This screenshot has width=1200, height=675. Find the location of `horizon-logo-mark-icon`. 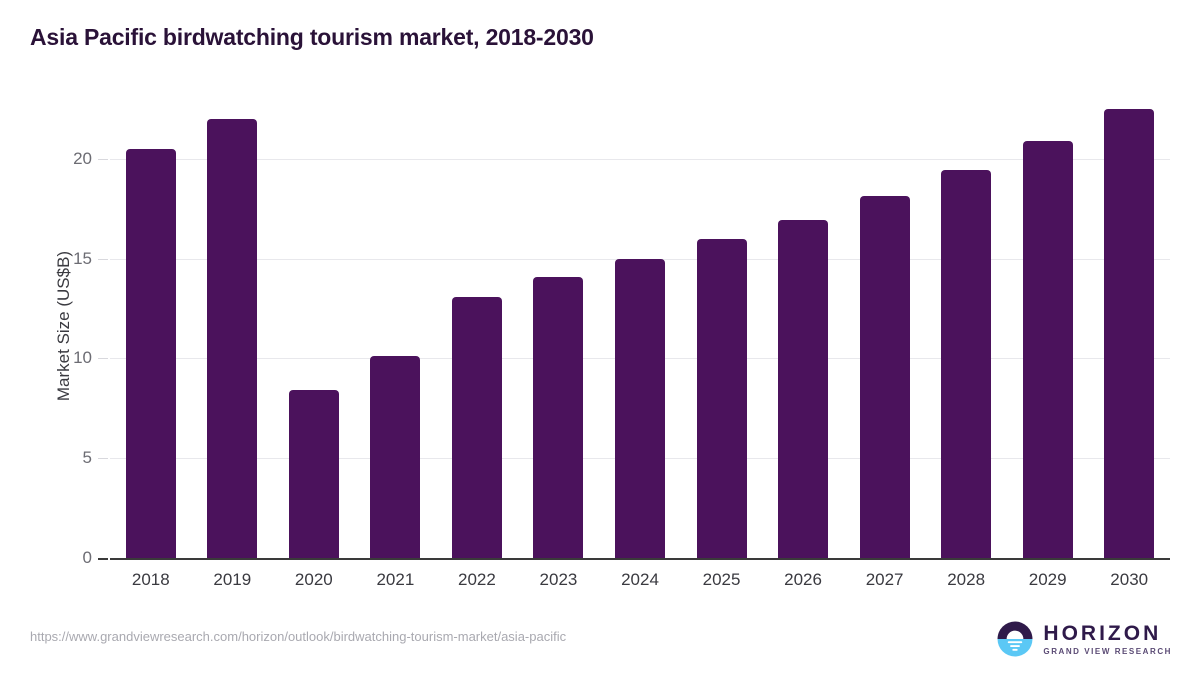

horizon-logo-mark-icon is located at coordinates (1015, 639).